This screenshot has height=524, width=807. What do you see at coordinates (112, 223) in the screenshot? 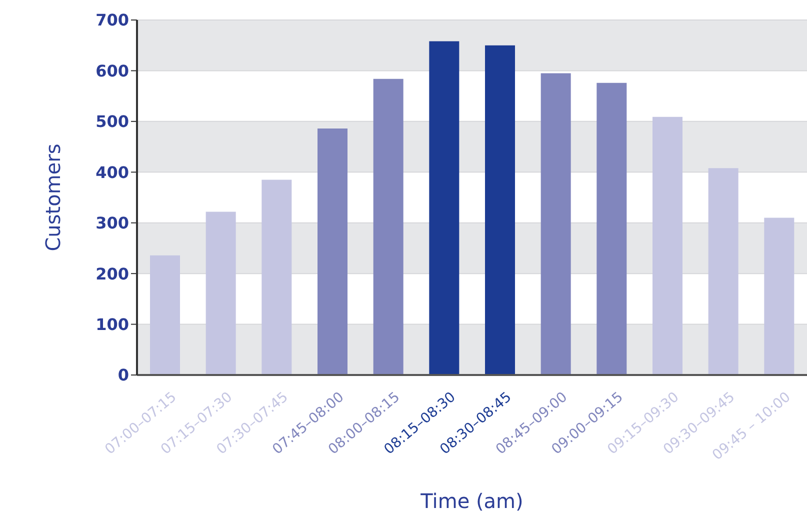
I see `y-tick-label: 300` at bounding box center [112, 223].